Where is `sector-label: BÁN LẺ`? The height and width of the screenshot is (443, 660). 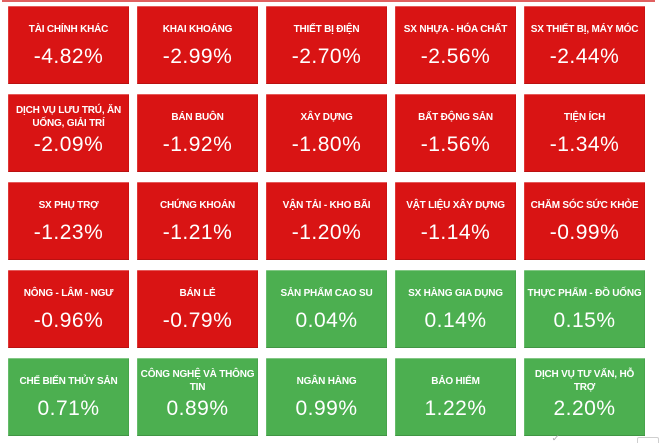
sector-label: BÁN LẺ is located at coordinates (197, 293).